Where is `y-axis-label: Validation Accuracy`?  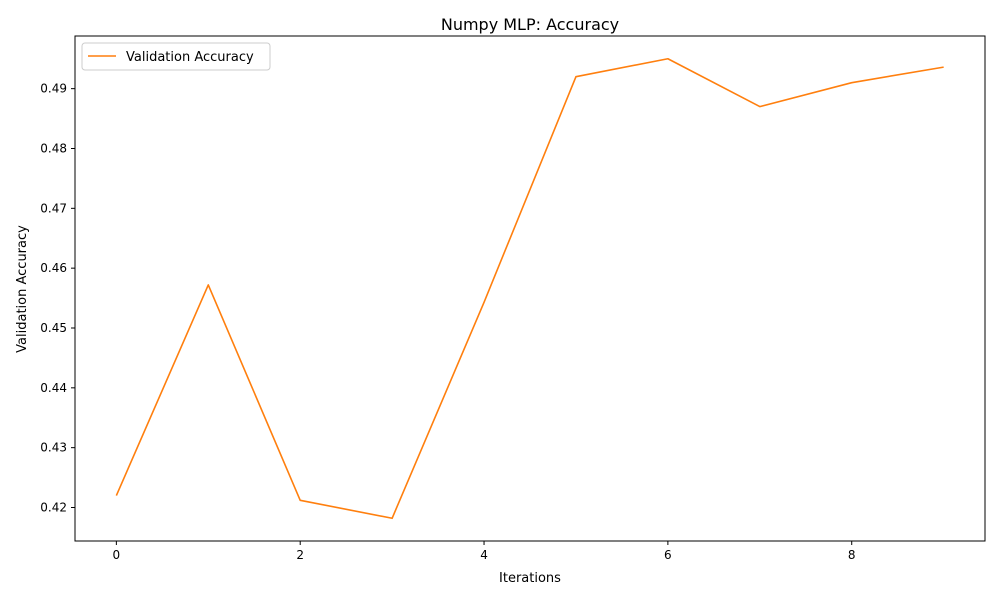 y-axis-label: Validation Accuracy is located at coordinates (22, 289).